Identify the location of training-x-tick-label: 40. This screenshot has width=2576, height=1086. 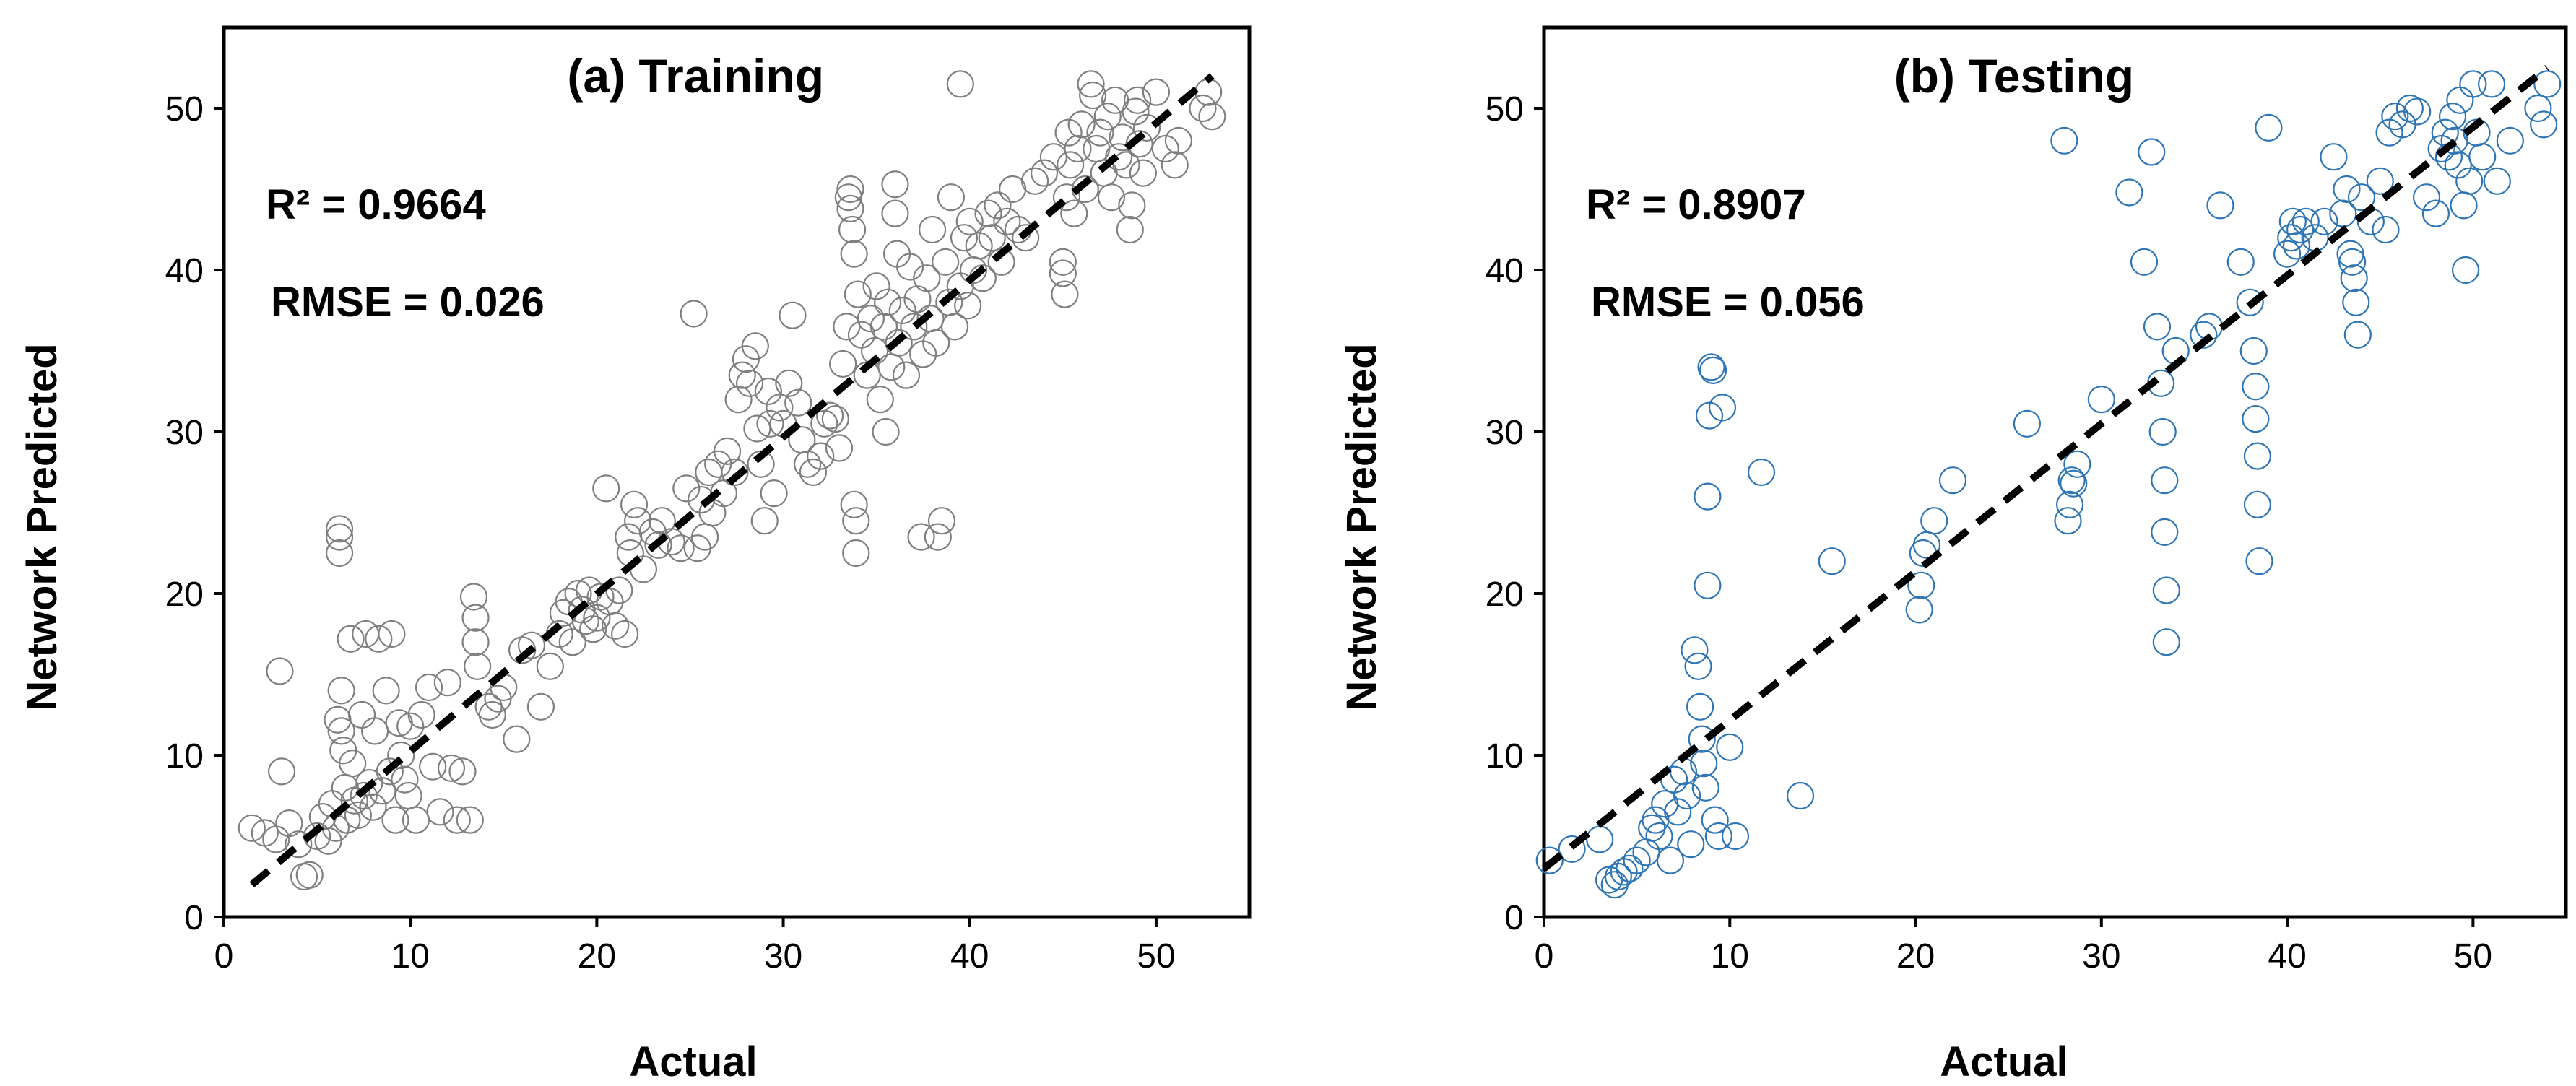
(969, 956).